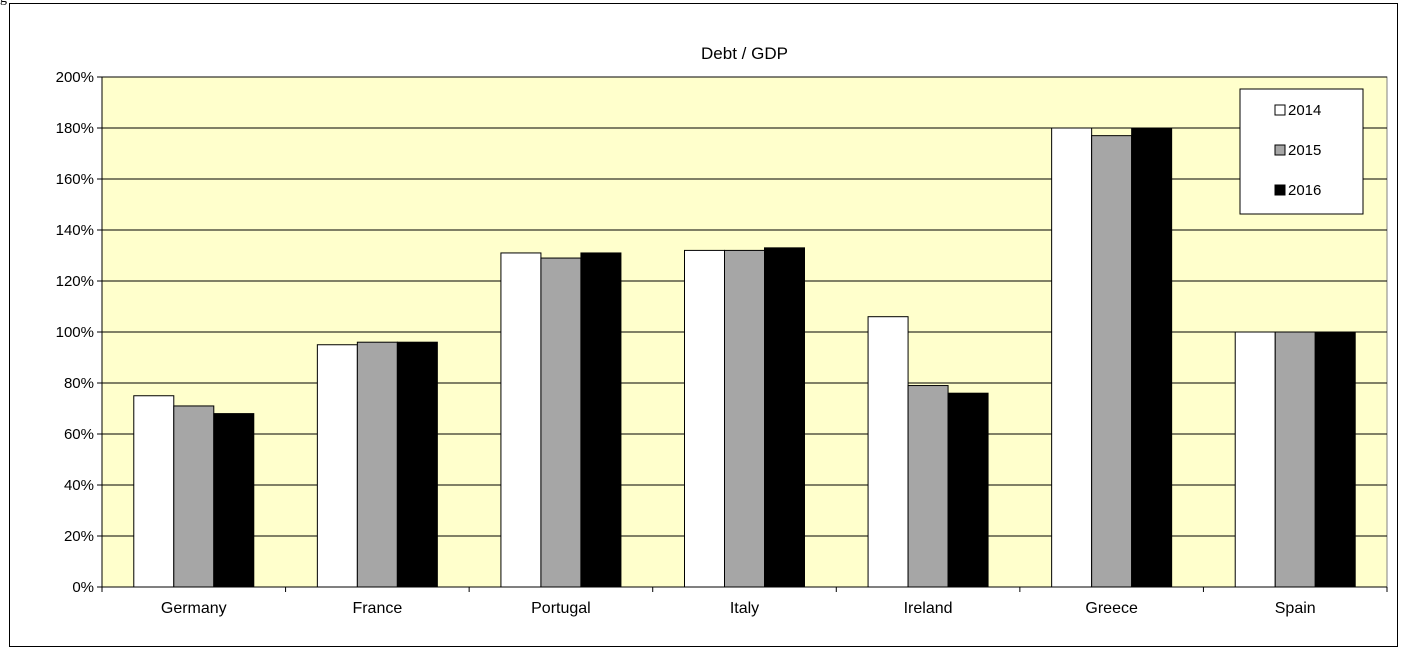 The width and height of the screenshot is (1404, 653). What do you see at coordinates (1335, 459) in the screenshot?
I see `bar-spain-2016` at bounding box center [1335, 459].